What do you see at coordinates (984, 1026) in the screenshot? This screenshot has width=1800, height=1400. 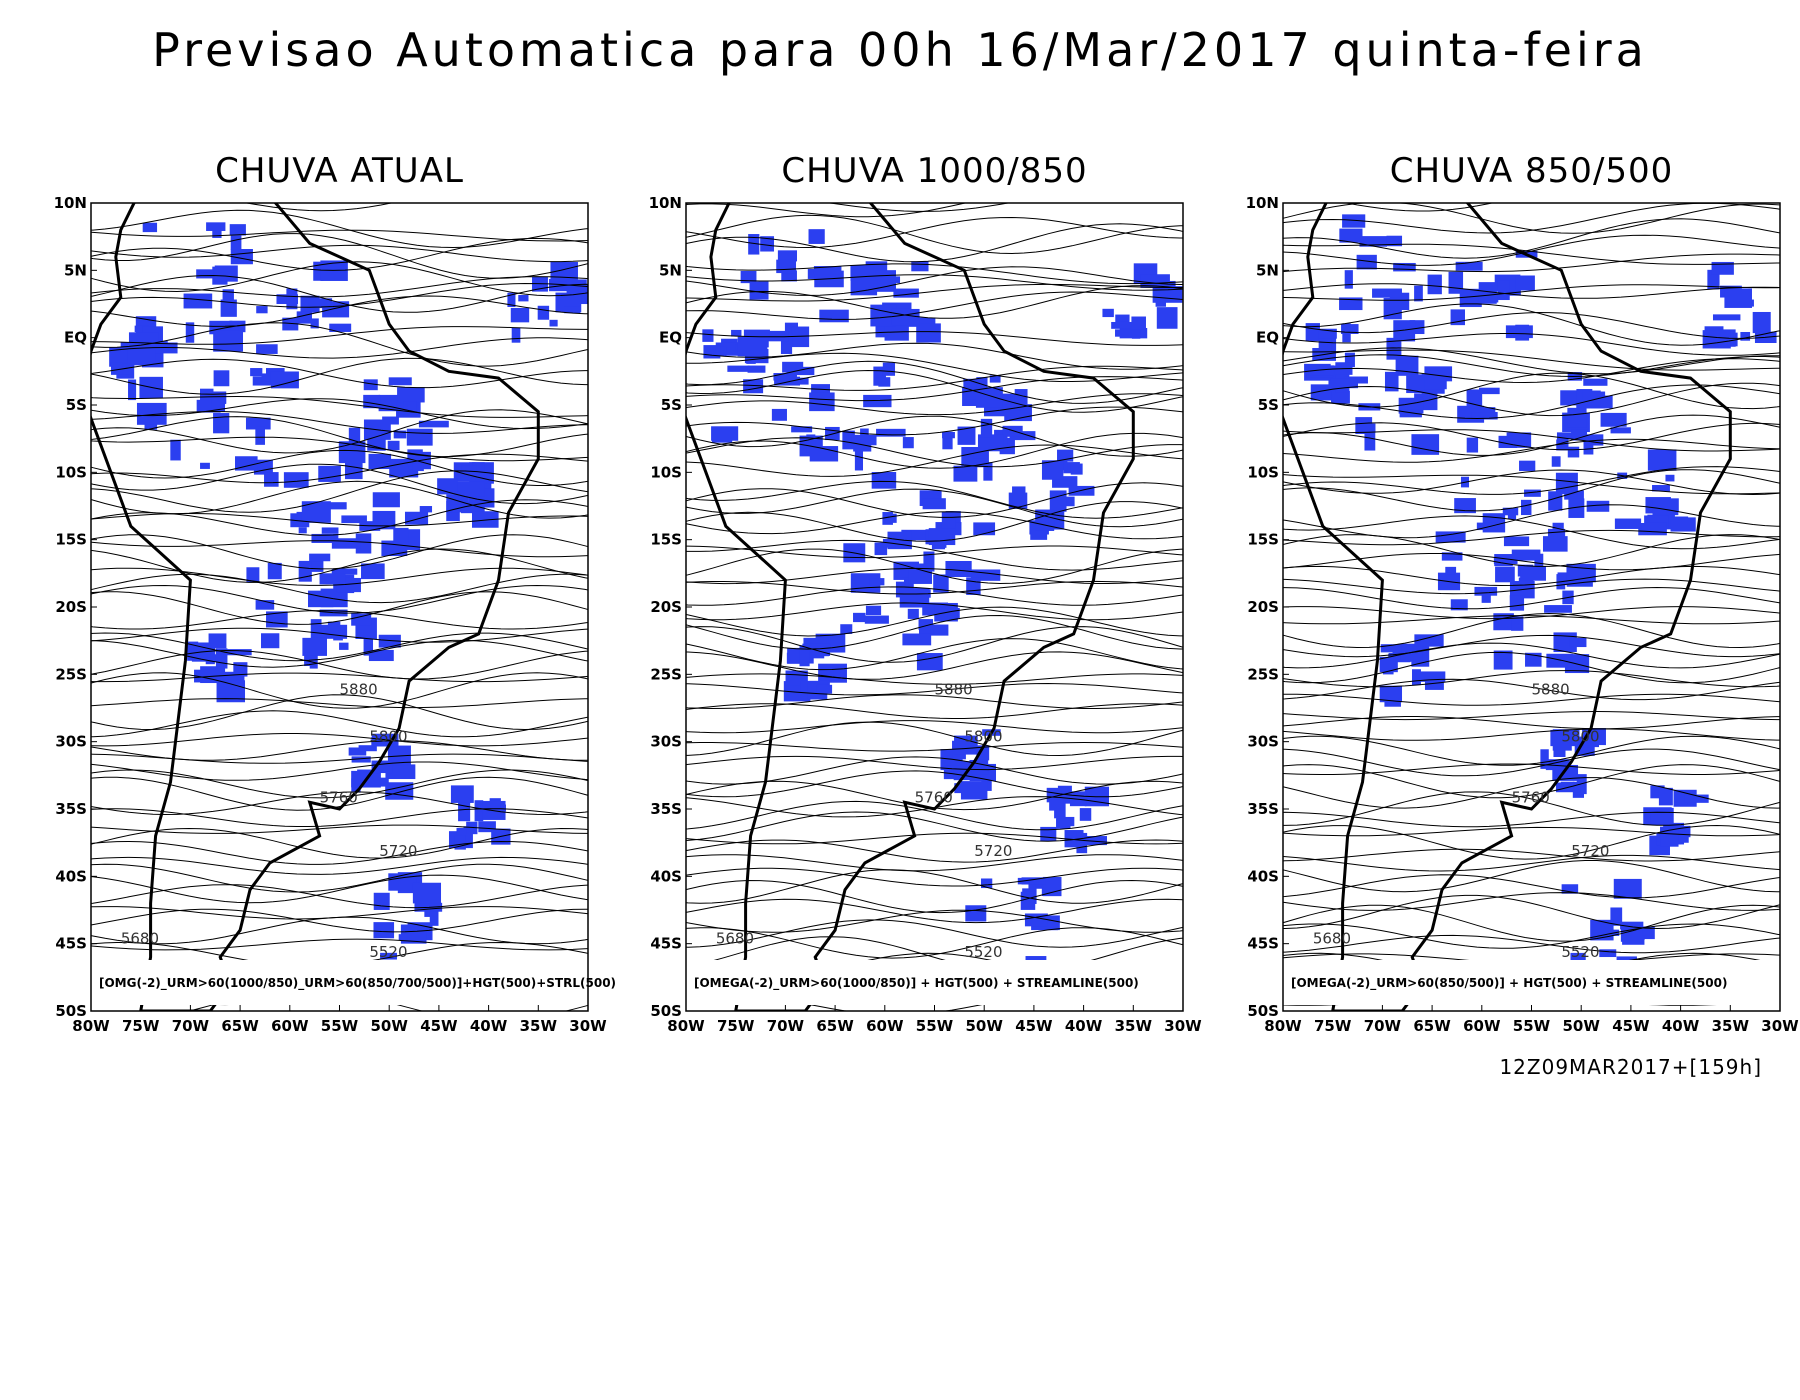 I see `lon-label: 50W` at bounding box center [984, 1026].